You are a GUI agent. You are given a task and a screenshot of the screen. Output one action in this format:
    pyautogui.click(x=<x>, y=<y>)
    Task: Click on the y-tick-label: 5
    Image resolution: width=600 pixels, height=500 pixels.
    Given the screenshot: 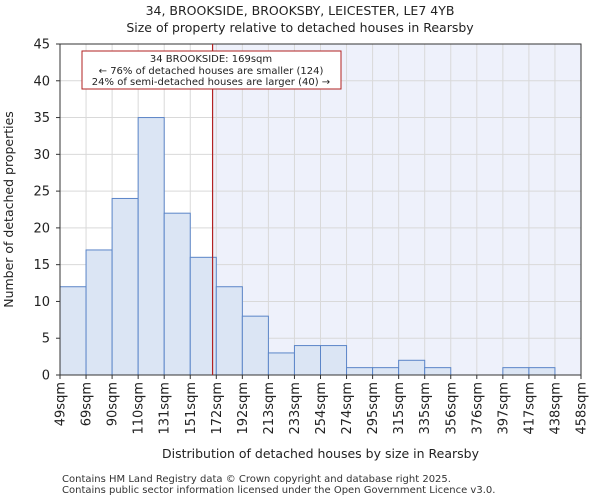 What is the action you would take?
    pyautogui.click(x=46, y=339)
    